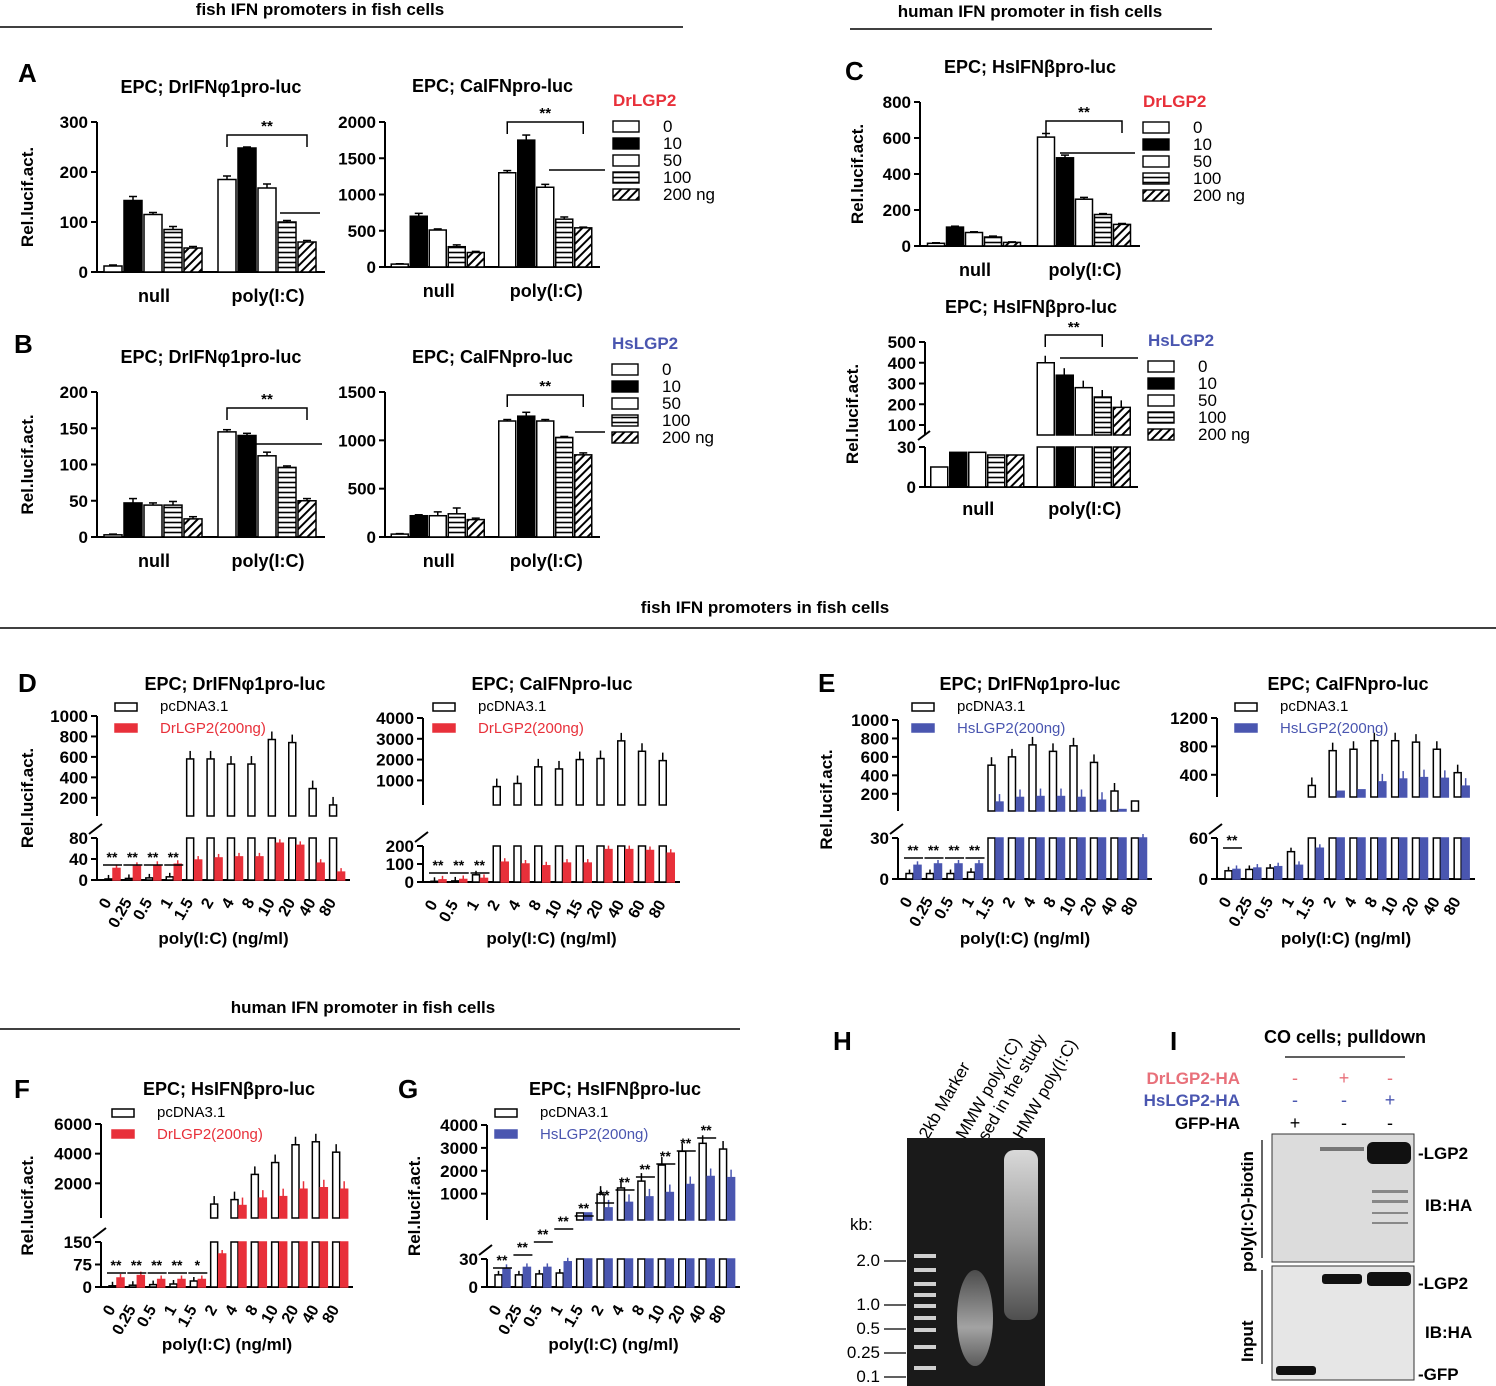  What do you see at coordinates (268, 296) in the screenshot?
I see `x-category-label: poly(I:C)` at bounding box center [268, 296].